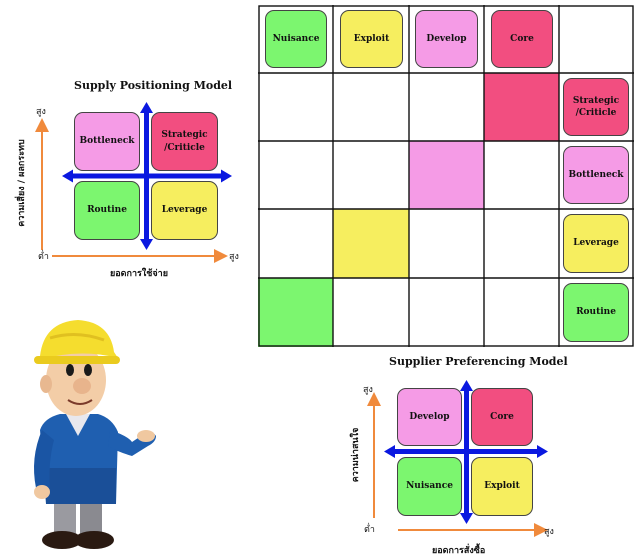  Describe the element at coordinates (95, 434) in the screenshot. I see `worker-illustration` at that location.